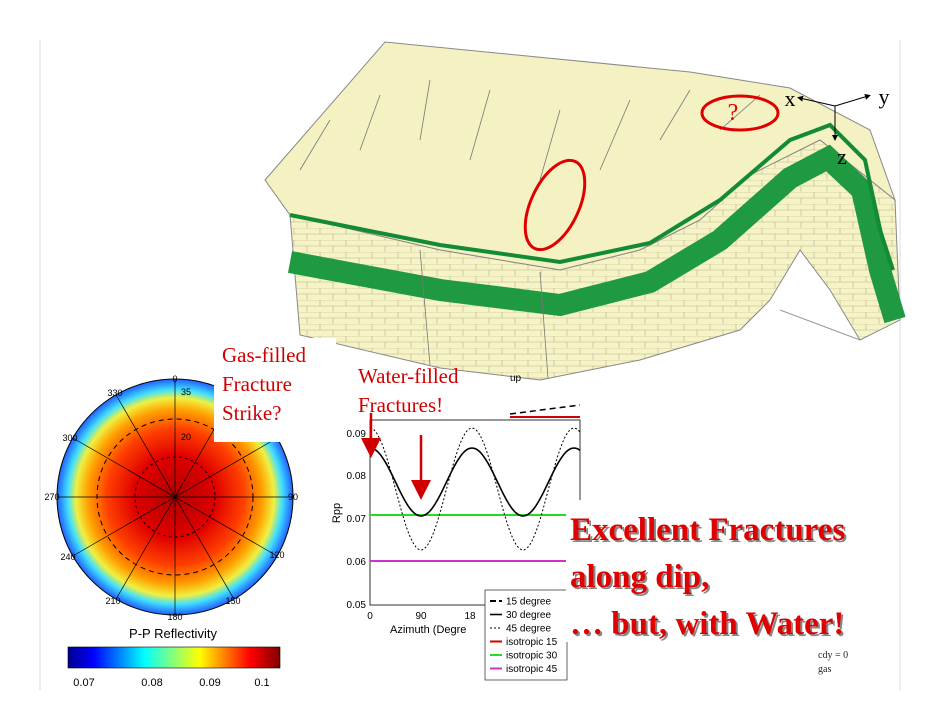  Describe the element at coordinates (528, 629) in the screenshot. I see `legend-label: 45 degree` at that location.